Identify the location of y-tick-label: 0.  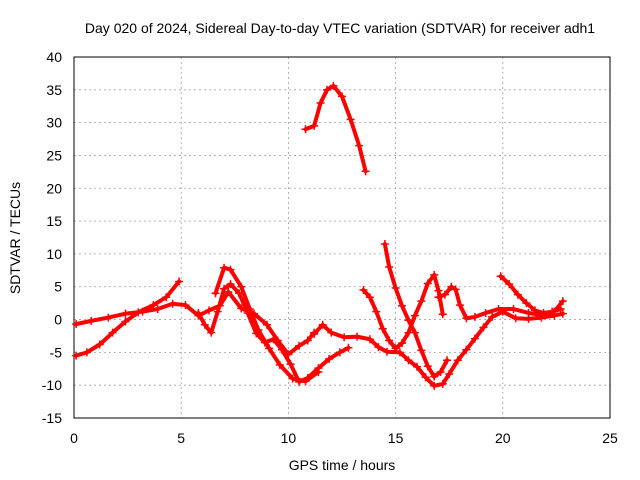
(58, 320).